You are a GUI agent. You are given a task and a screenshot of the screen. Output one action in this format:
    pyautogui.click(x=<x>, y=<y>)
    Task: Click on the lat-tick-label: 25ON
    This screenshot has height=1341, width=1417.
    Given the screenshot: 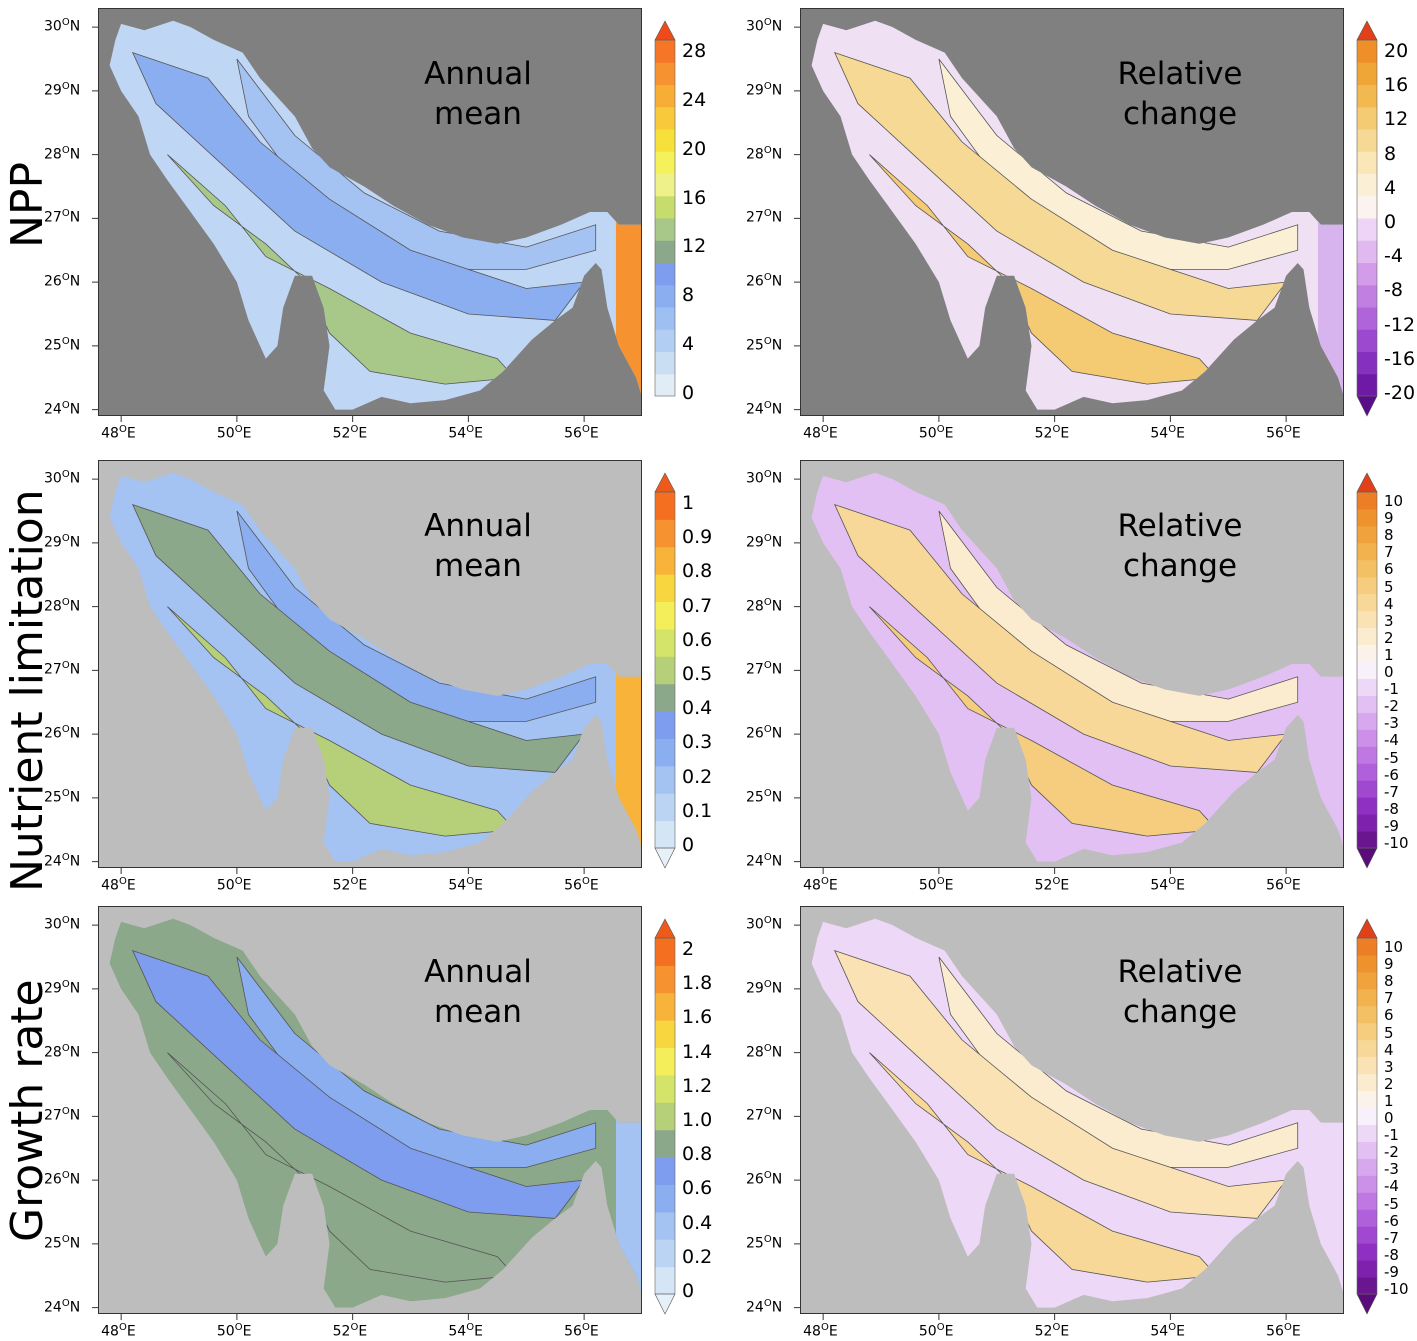 What is the action you would take?
    pyautogui.click(x=62, y=796)
    